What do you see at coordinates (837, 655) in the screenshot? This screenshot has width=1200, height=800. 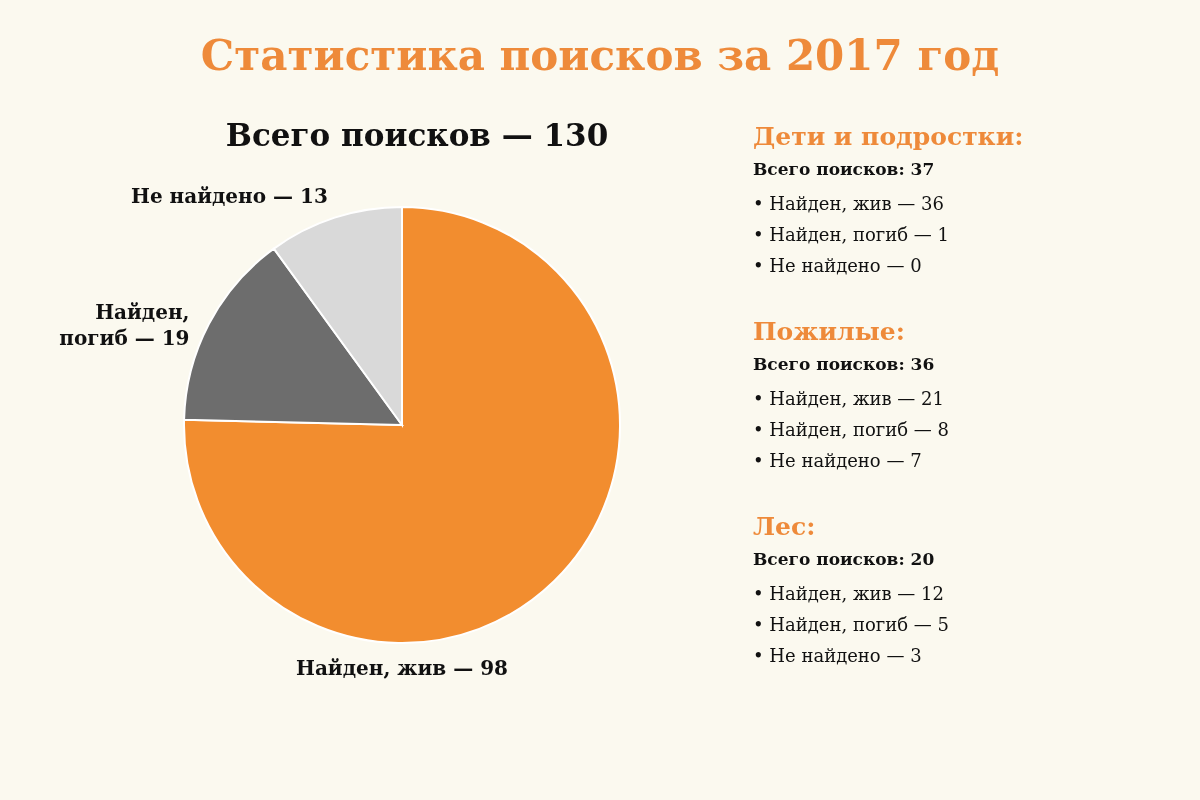 I see `text: • Не найдено — 3` at bounding box center [837, 655].